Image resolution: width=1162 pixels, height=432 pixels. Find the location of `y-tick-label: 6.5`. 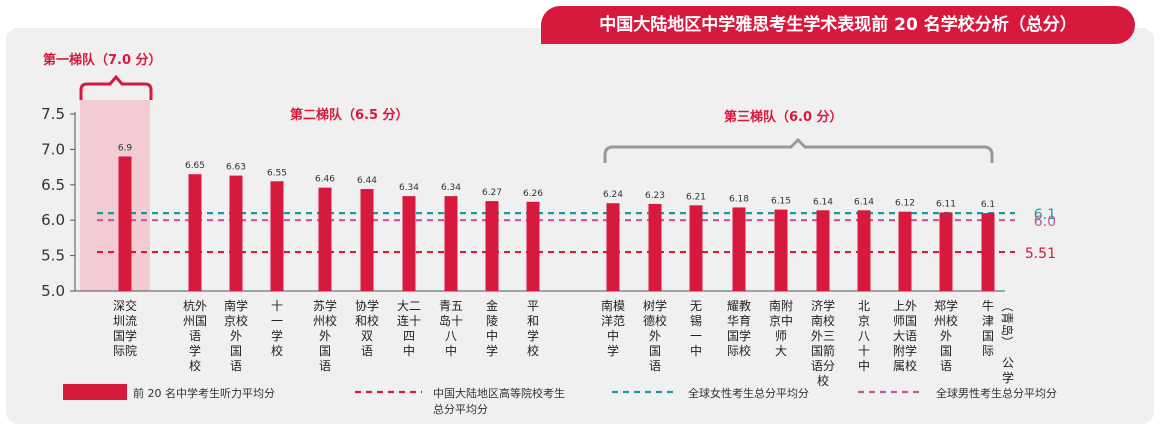

y-tick-label: 6.5 is located at coordinates (53, 185).